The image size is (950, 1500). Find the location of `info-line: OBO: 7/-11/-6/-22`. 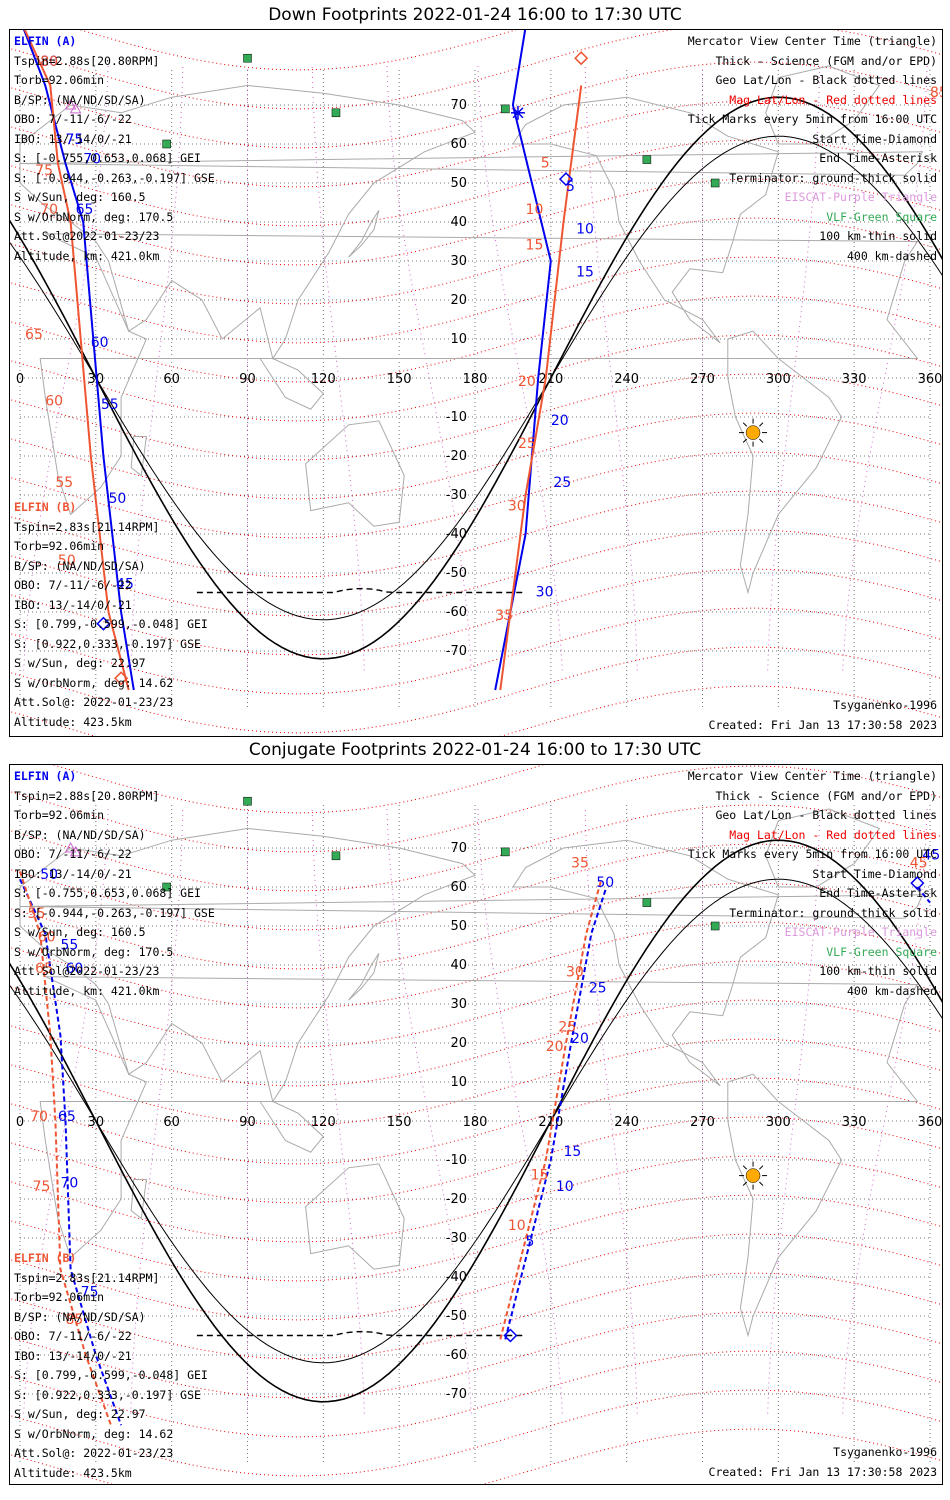

info-line: OBO: 7/-11/-6/-22 is located at coordinates (73, 1336).